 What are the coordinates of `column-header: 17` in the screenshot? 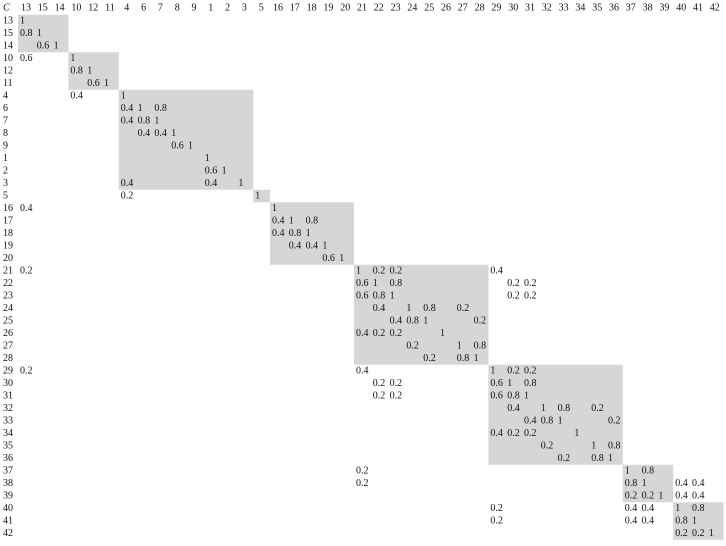 It's located at (295, 7).